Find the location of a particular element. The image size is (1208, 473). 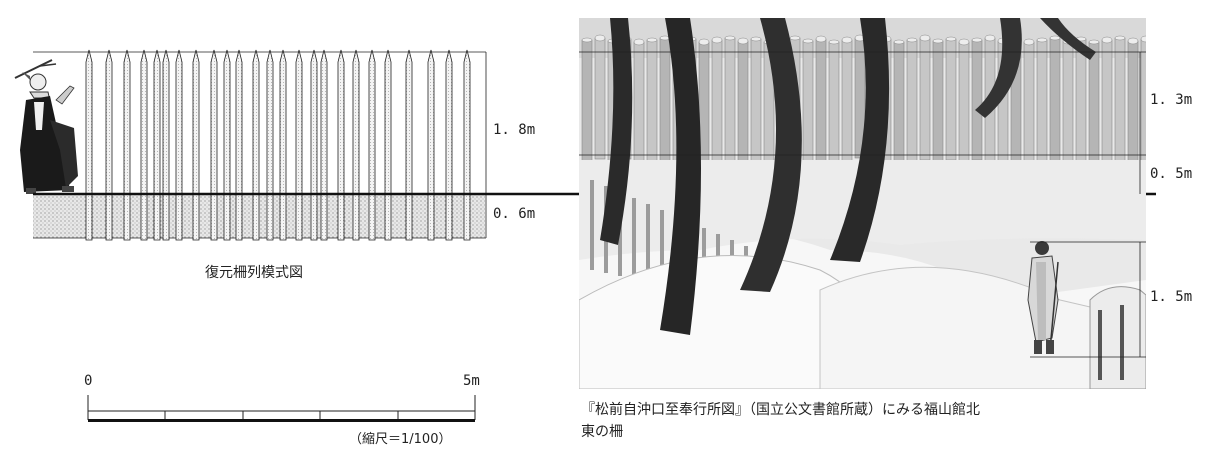

scale-ratio-label: （縮尺＝1/100） is located at coordinates (400, 439).